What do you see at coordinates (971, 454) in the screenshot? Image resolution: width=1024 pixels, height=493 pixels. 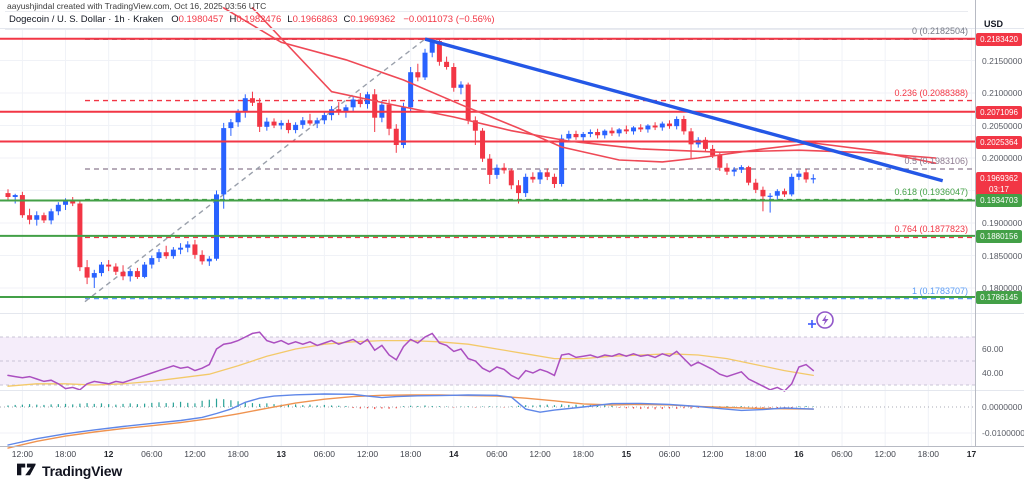 I see `time-axis-label: 17` at bounding box center [971, 454].